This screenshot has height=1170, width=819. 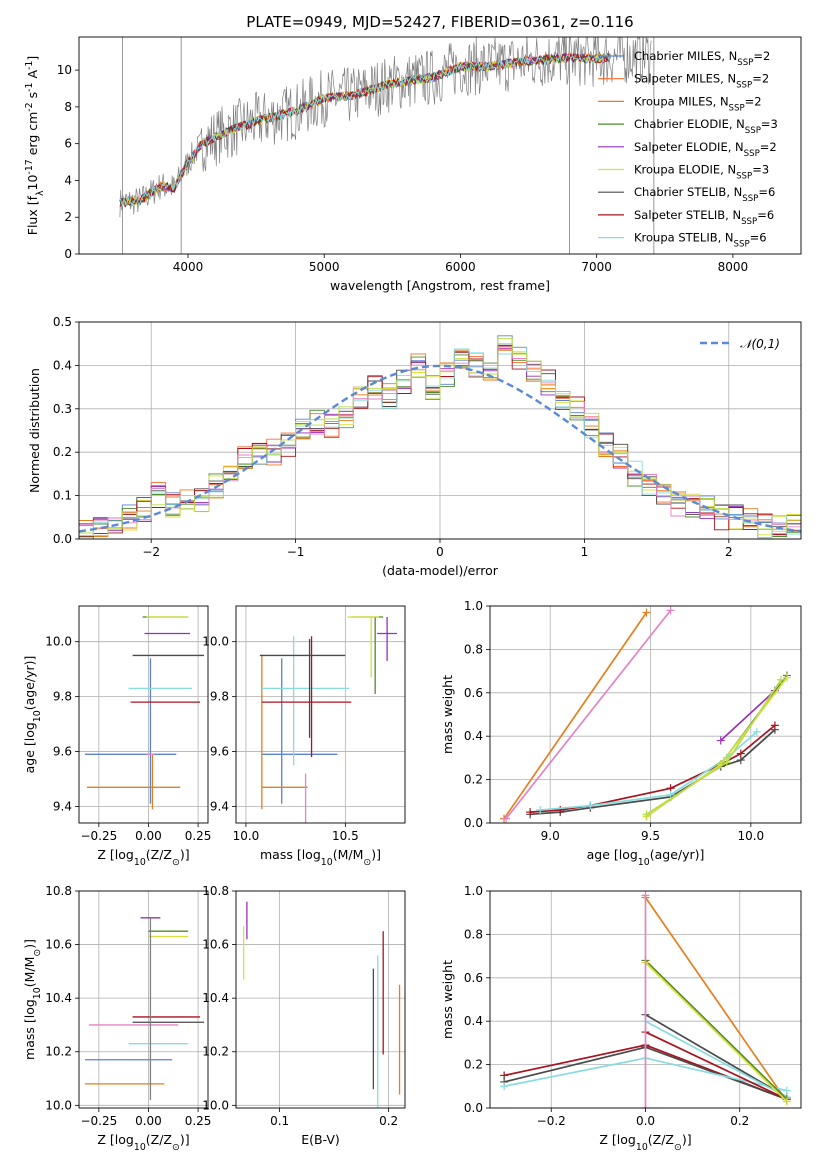 What do you see at coordinates (698, 103) in the screenshot?
I see `legend-label: Kroupa MILES, NSSP=2` at bounding box center [698, 103].